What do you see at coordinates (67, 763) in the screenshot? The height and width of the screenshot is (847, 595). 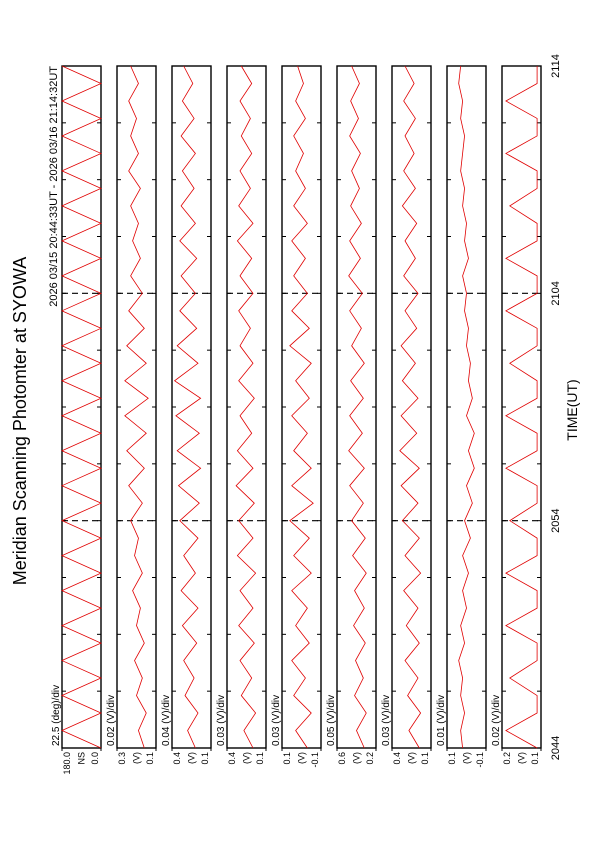 I see `y-tick-label: 180.0` at bounding box center [67, 763].